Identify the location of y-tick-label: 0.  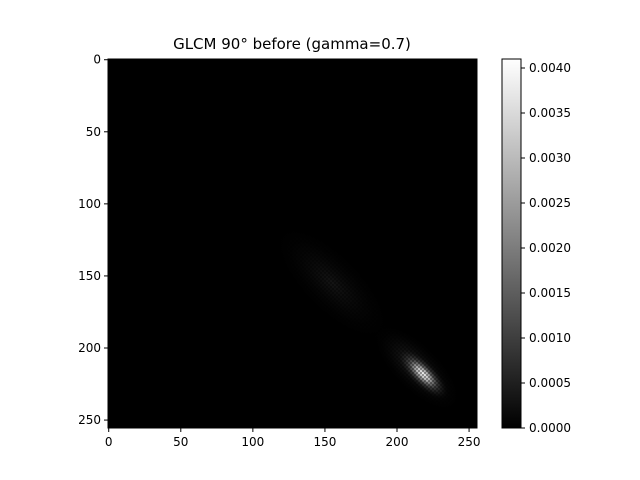
(97, 60).